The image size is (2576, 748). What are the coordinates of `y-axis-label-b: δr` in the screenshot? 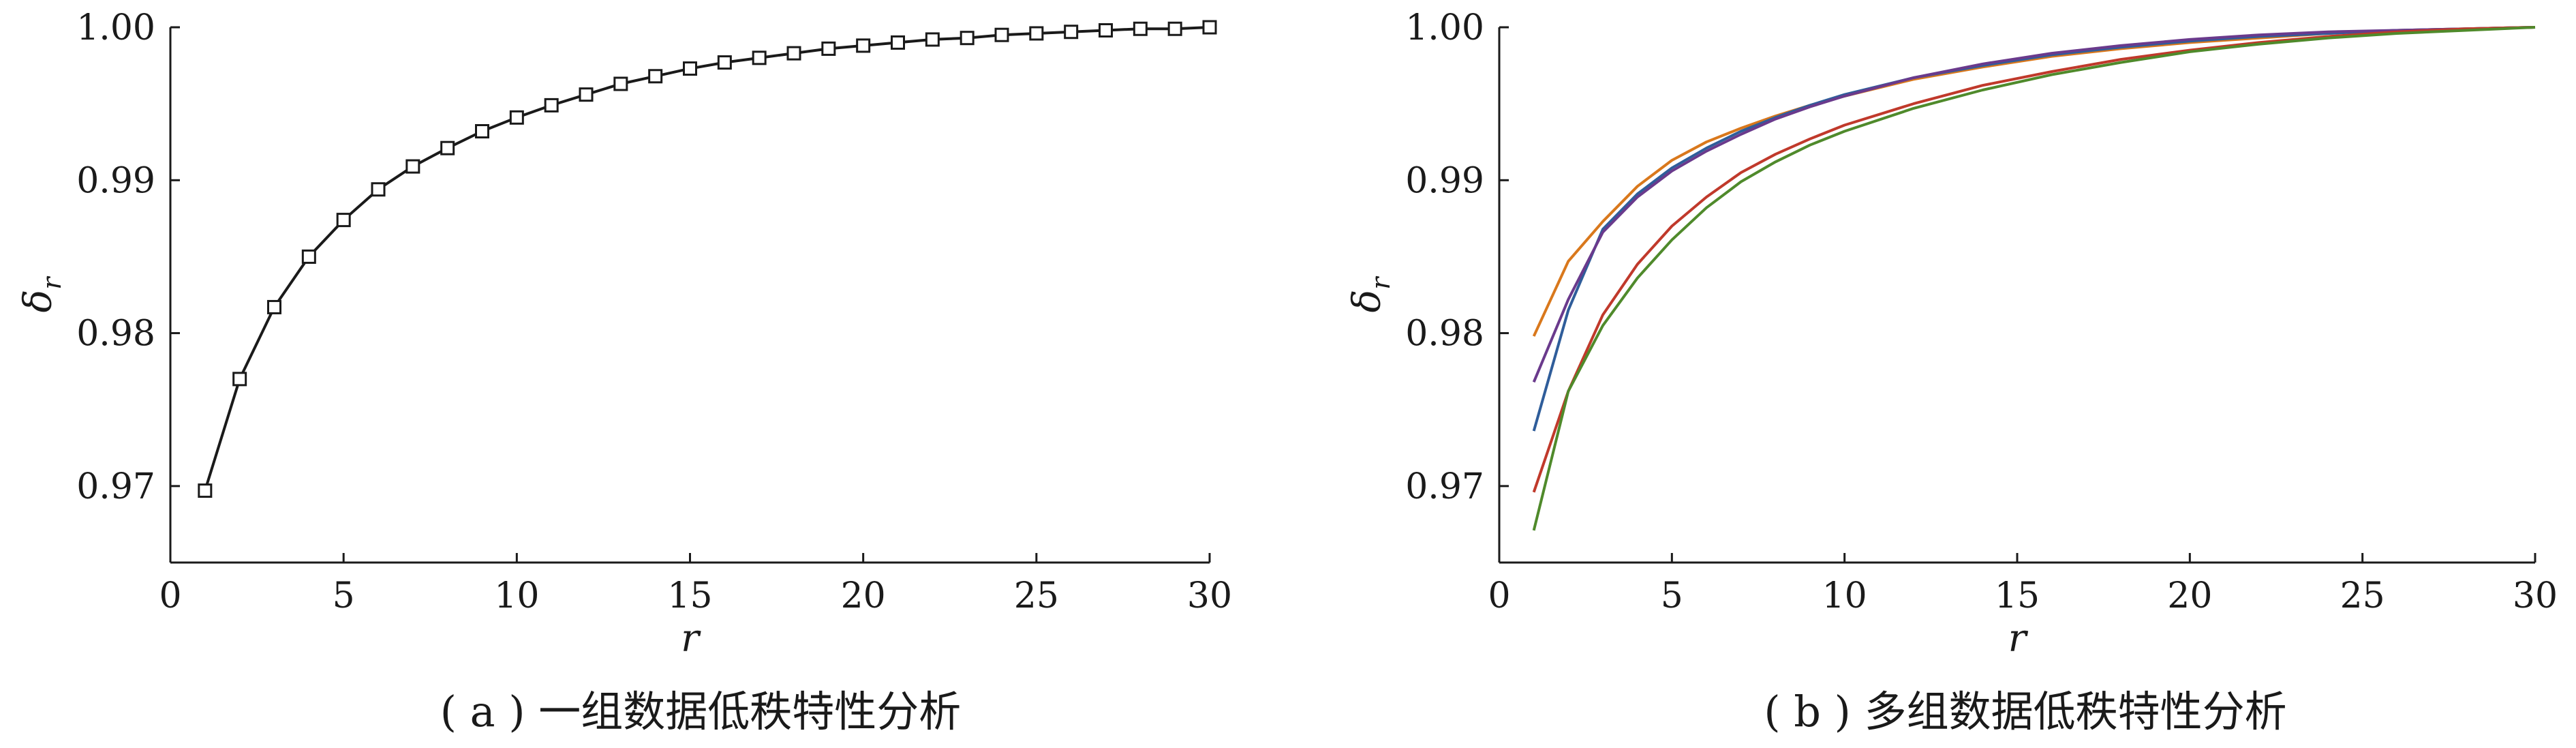 It's located at (1370, 294).